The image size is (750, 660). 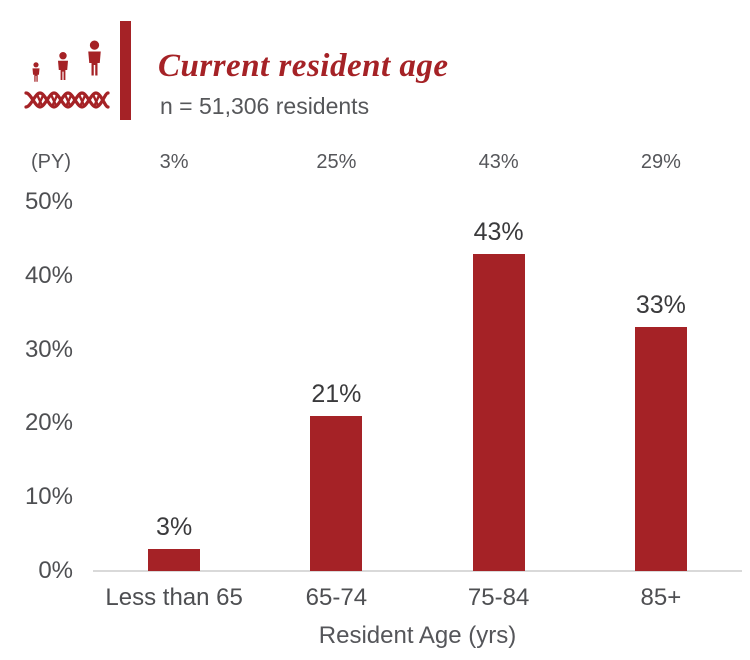 I want to click on bar-85-, so click(x=660, y=449).